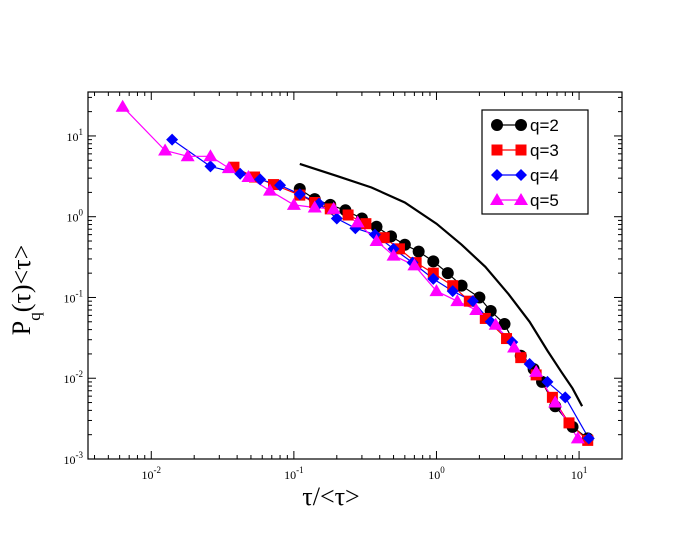 This screenshot has width=699, height=545. I want to click on y-tick-label: 10¹, so click(75, 135).